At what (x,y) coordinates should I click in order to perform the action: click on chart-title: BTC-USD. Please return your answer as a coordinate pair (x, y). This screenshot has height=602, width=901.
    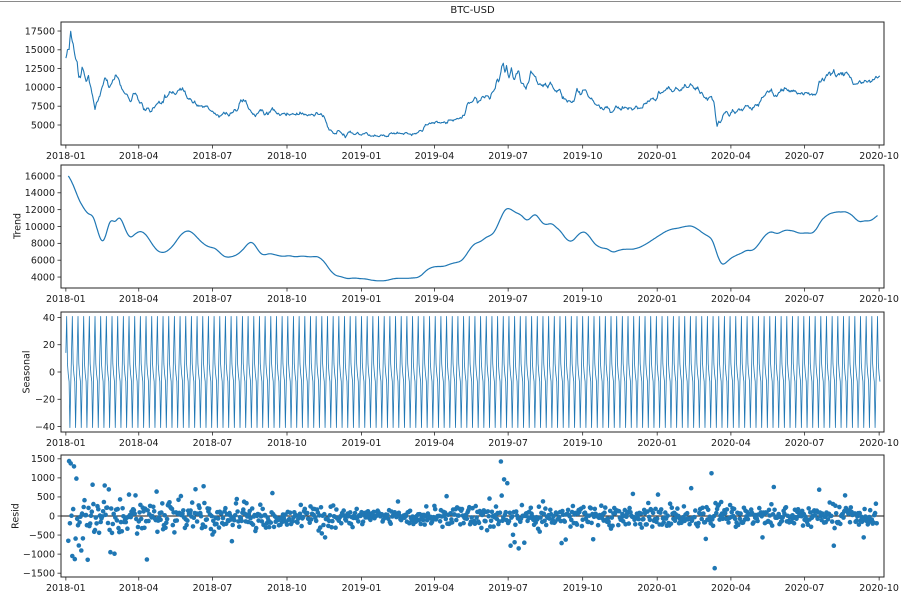
    Looking at the image, I should click on (472, 10).